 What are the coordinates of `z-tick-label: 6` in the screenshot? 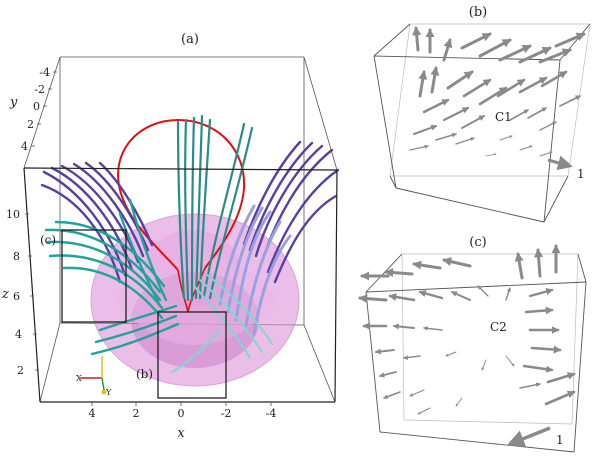 It's located at (16, 296).